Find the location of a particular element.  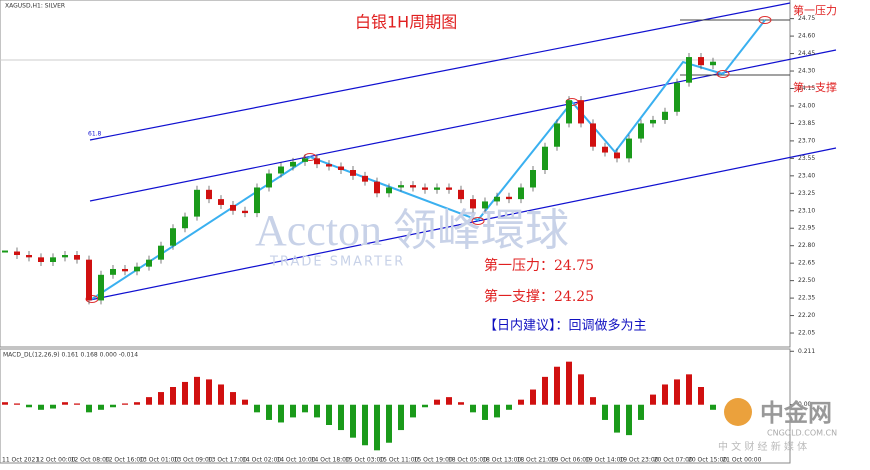

y-tick-label: 23.70 is located at coordinates (806, 140).